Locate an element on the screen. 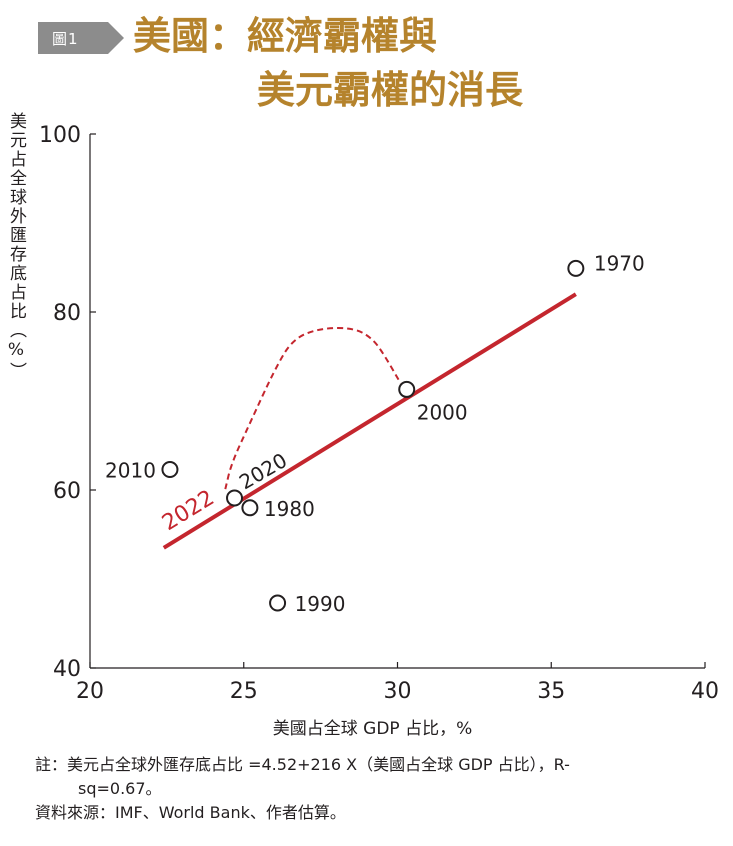  y-tick-label: 80 is located at coordinates (67, 313).